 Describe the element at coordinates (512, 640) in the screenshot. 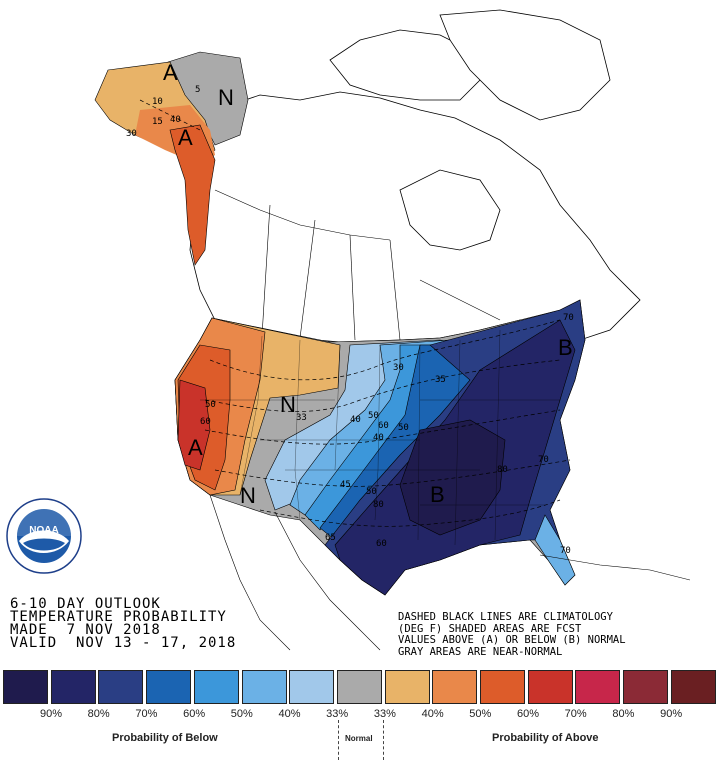

I see `note-line: VALUES ABOVE (A) OR BELOW (B) NORMAL` at that location.